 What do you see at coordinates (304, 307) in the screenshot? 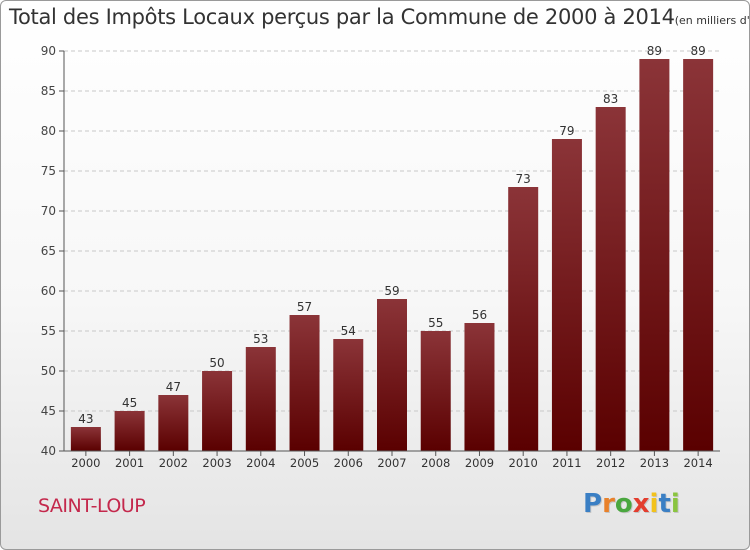
I see `bar-value-label: 57` at bounding box center [304, 307].